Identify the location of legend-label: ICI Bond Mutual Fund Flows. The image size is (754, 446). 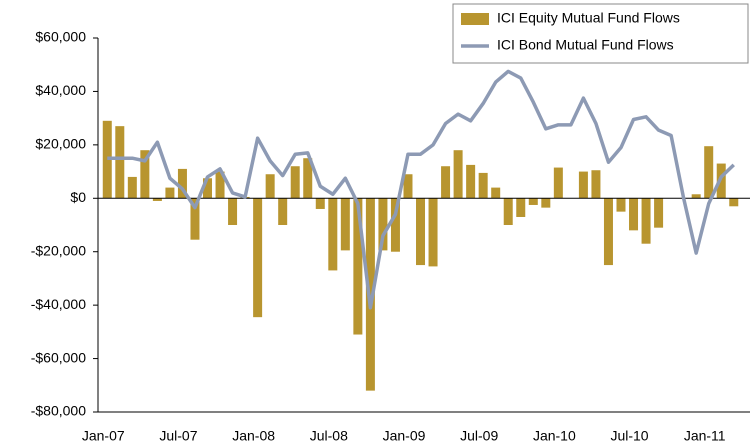
(585, 45).